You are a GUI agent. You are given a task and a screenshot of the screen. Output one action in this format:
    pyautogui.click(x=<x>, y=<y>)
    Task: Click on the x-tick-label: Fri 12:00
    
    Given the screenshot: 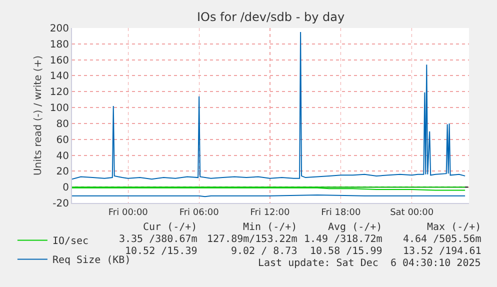 What is the action you would take?
    pyautogui.click(x=270, y=213)
    